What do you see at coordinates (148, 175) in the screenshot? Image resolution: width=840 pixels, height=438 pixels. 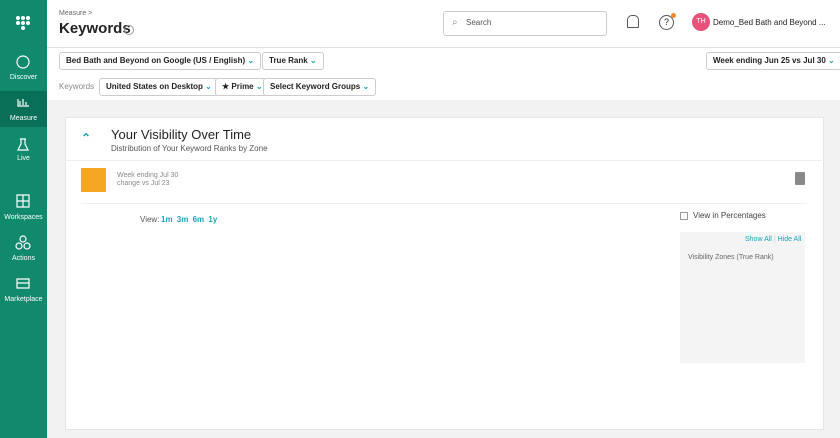 I see `week-note: Week ending Jul 30` at bounding box center [148, 175].